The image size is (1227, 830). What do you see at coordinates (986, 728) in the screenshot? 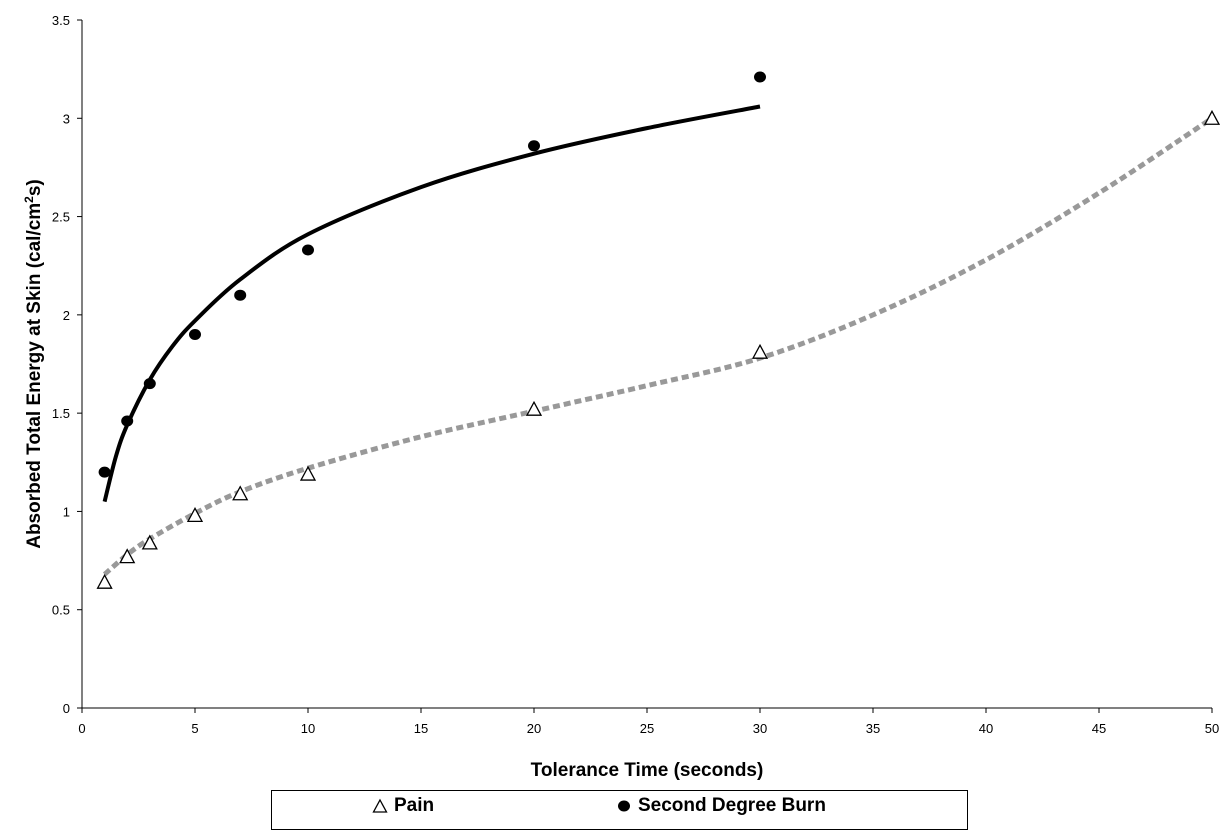
I see `x-tick-label: 40` at bounding box center [986, 728].